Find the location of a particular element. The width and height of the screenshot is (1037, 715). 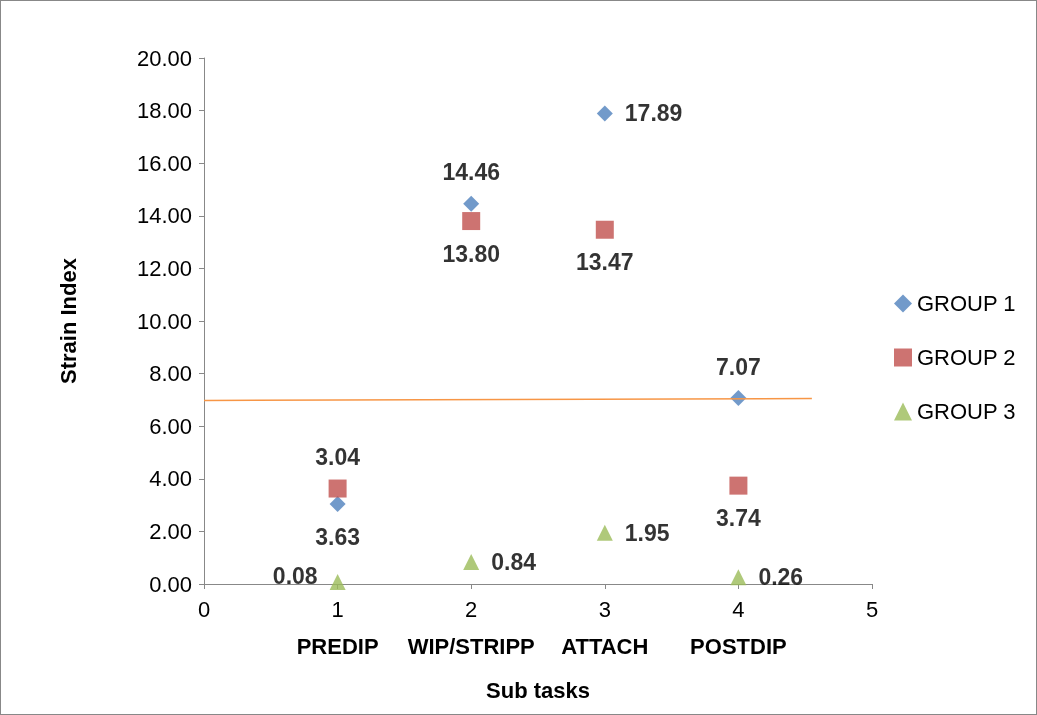

y-tick-label: 18.00 is located at coordinates (164, 111).